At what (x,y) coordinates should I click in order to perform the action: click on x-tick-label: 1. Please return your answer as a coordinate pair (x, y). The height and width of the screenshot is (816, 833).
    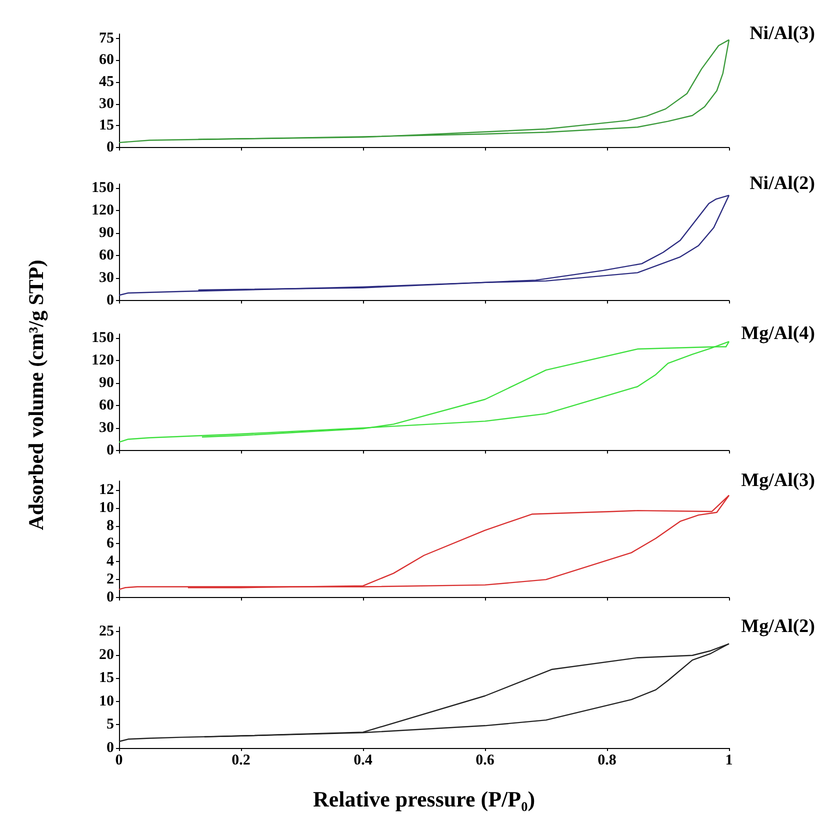
    Looking at the image, I should click on (729, 760).